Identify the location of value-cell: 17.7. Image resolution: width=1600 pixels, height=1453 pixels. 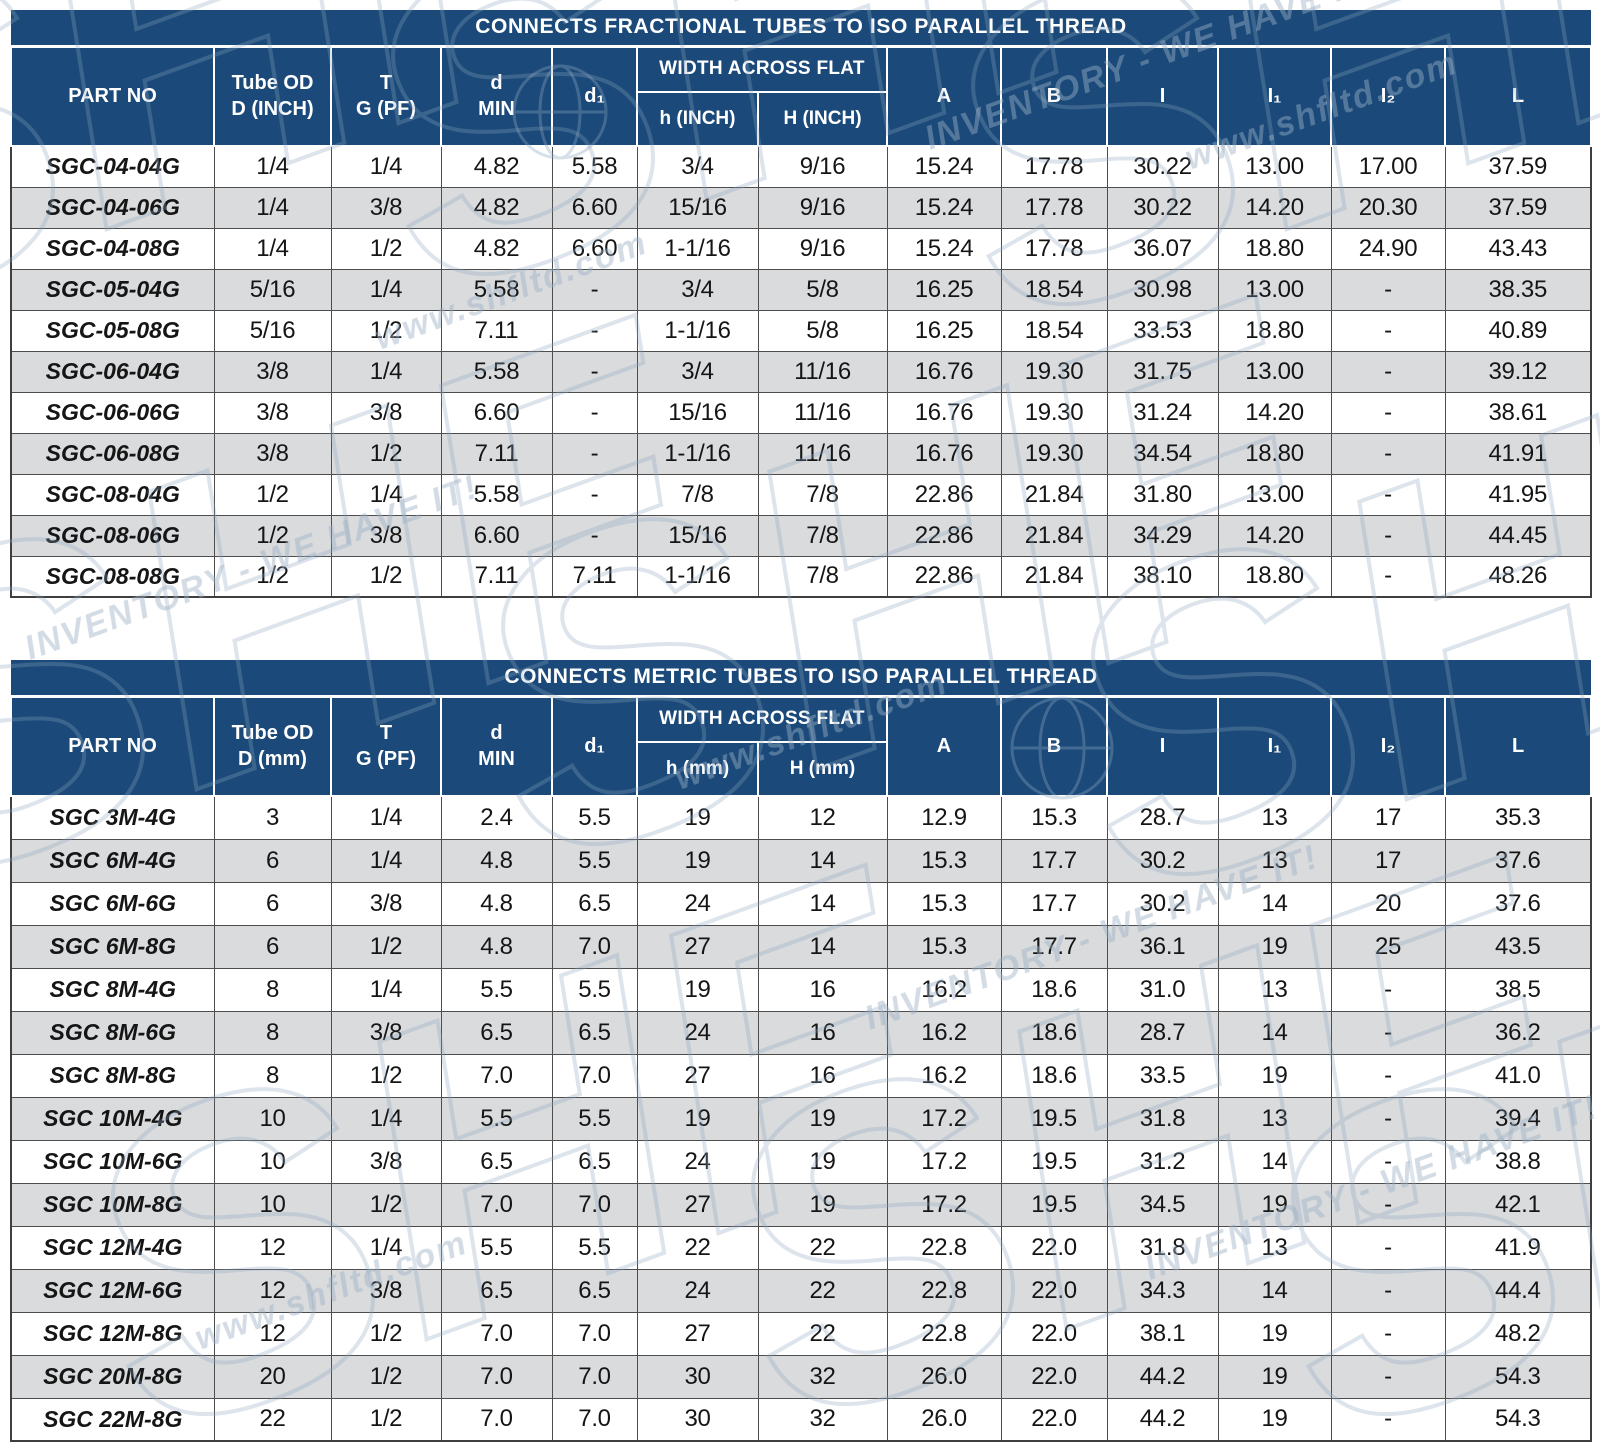
(1054, 860).